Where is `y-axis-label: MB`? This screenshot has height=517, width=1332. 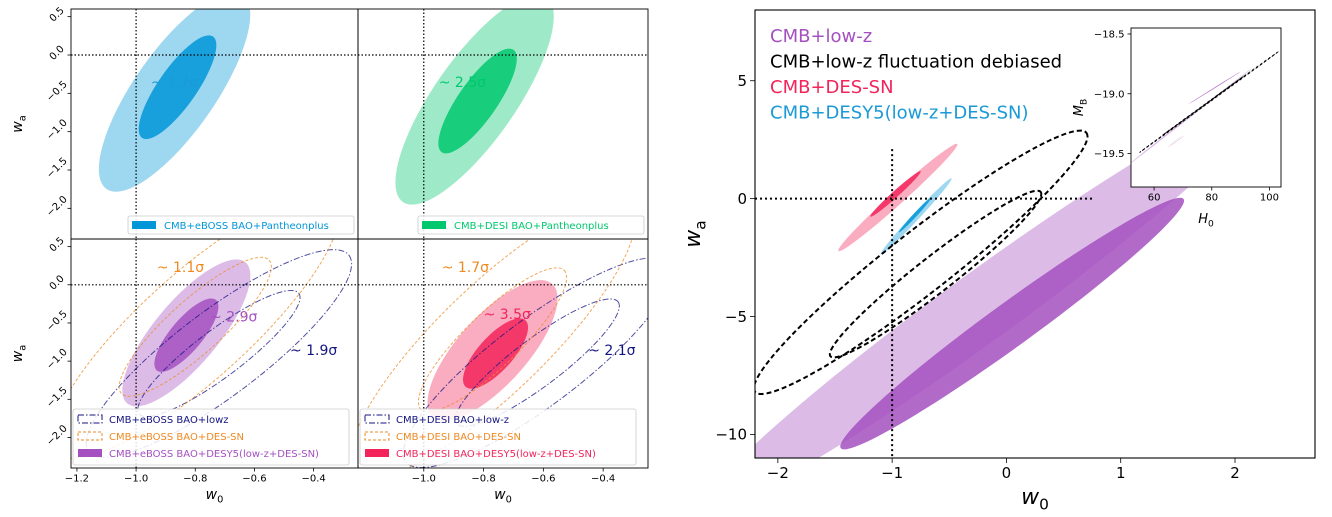
y-axis-label: MB is located at coordinates (1080, 107).